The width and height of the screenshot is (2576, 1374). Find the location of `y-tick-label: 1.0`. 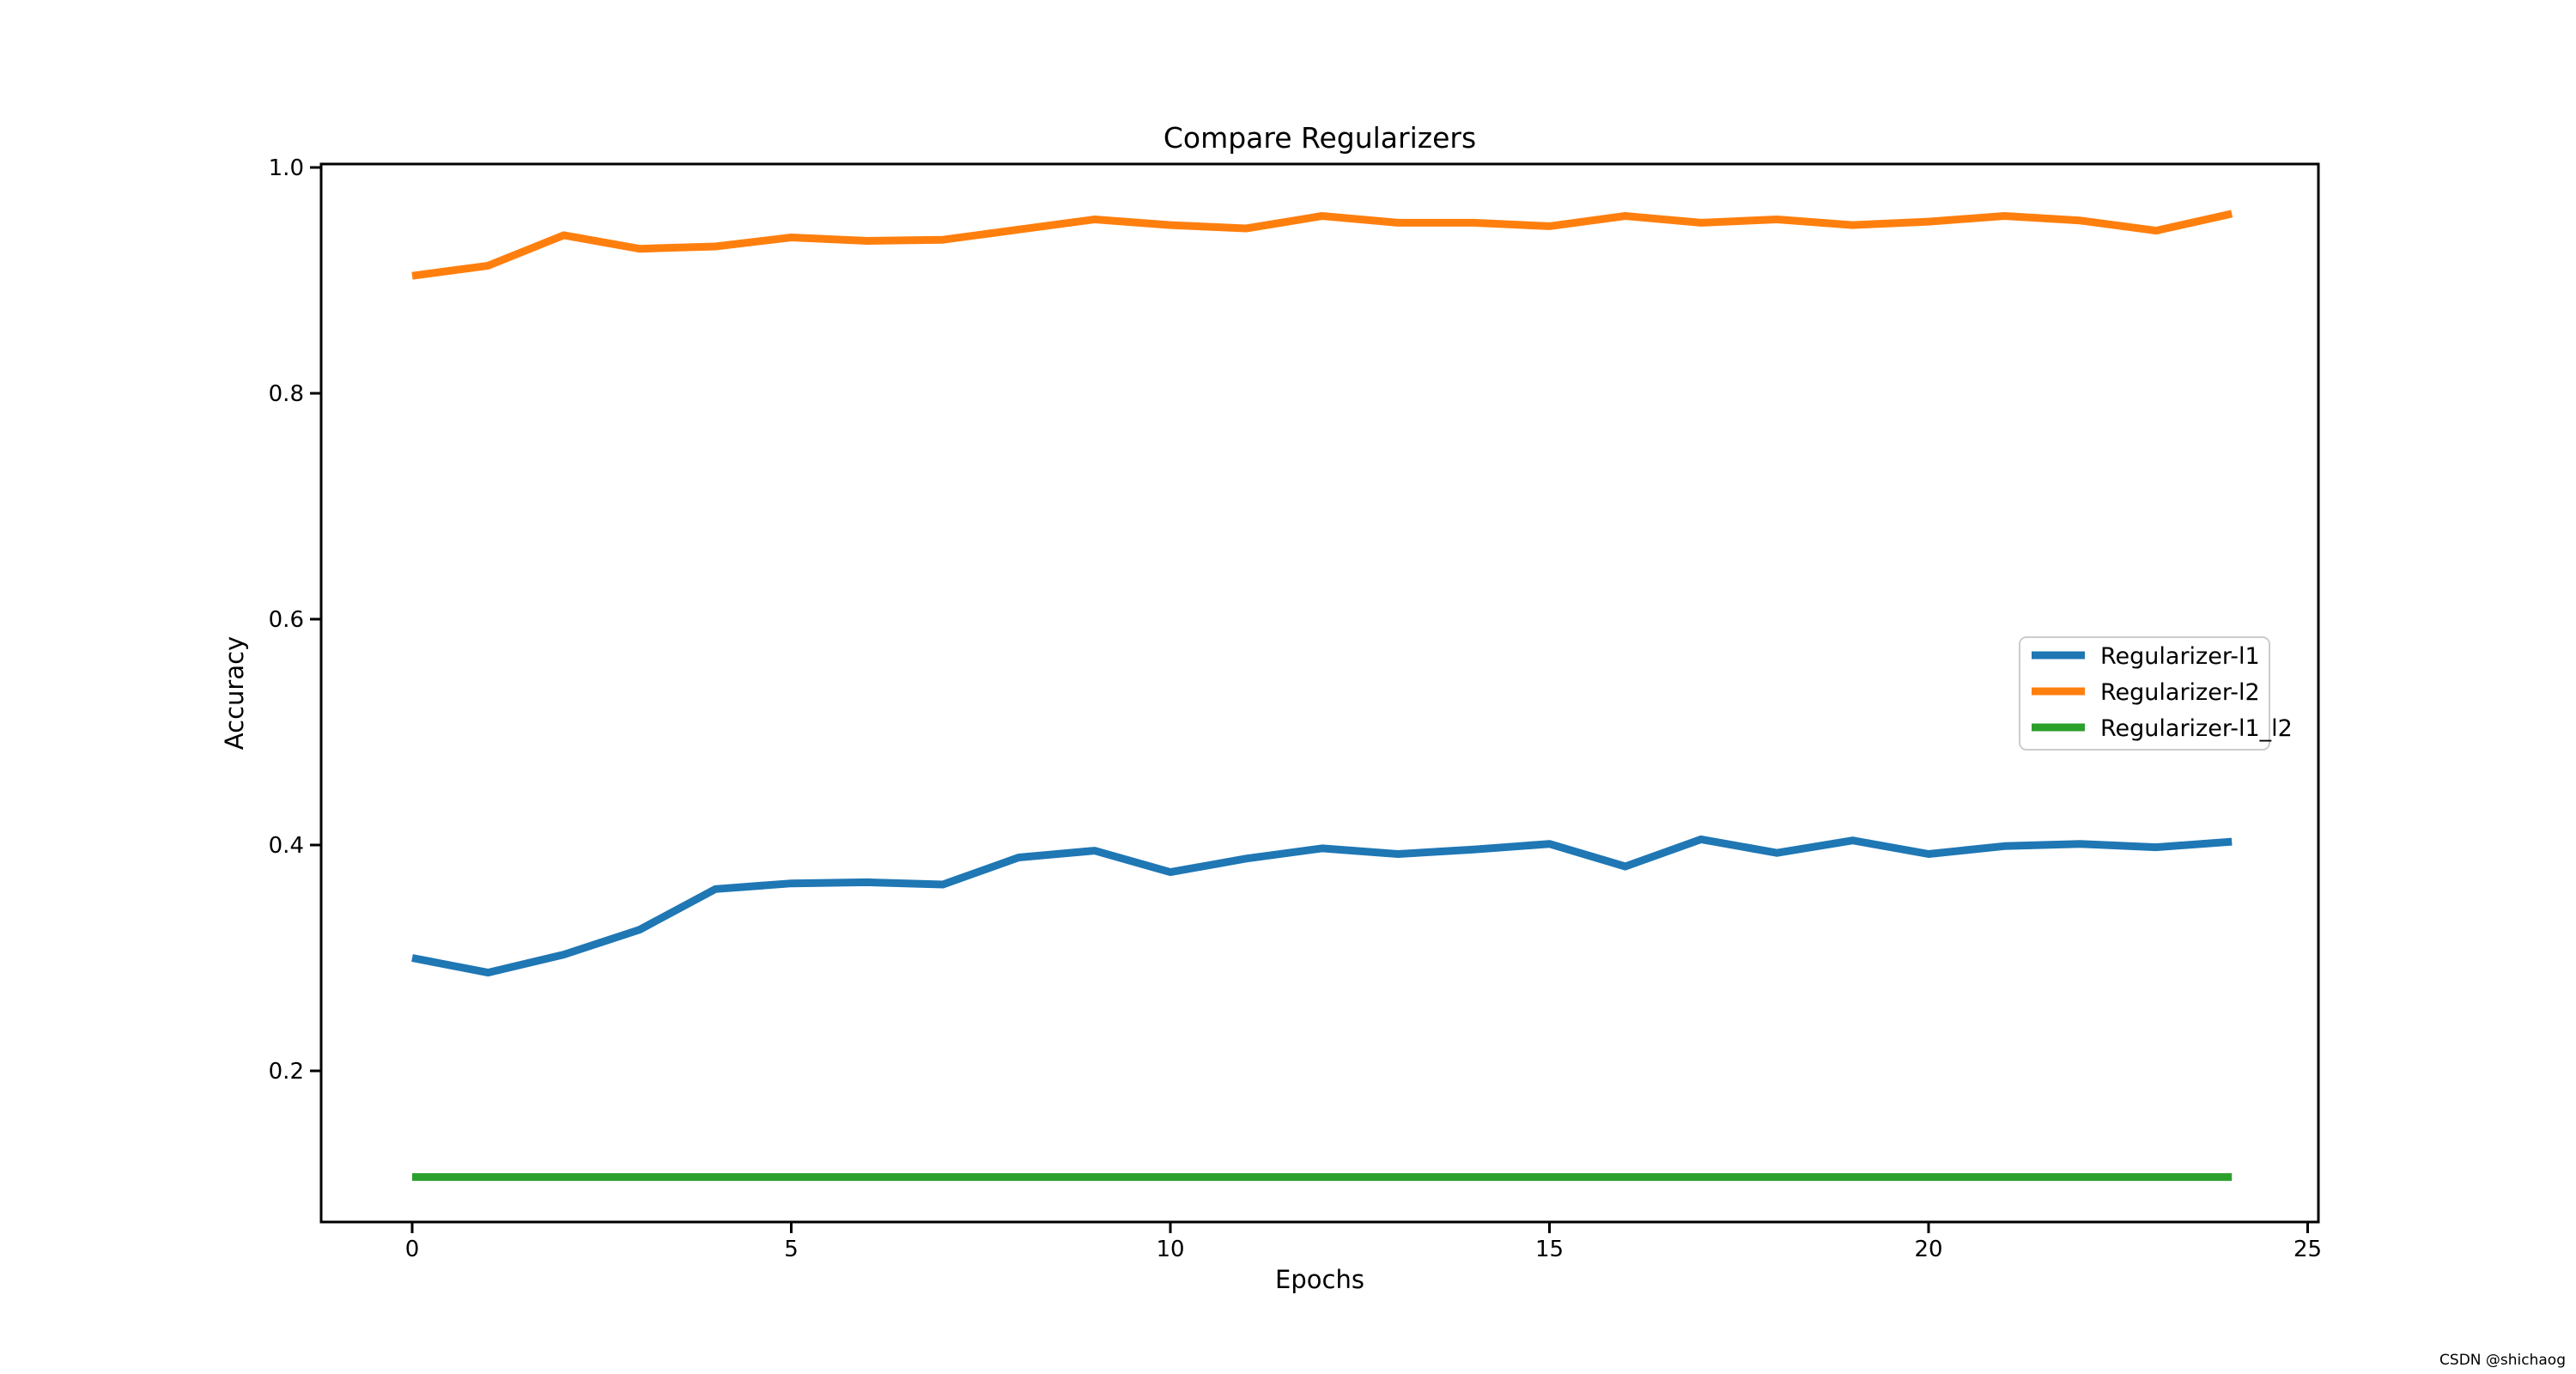

y-tick-label: 1.0 is located at coordinates (286, 168).